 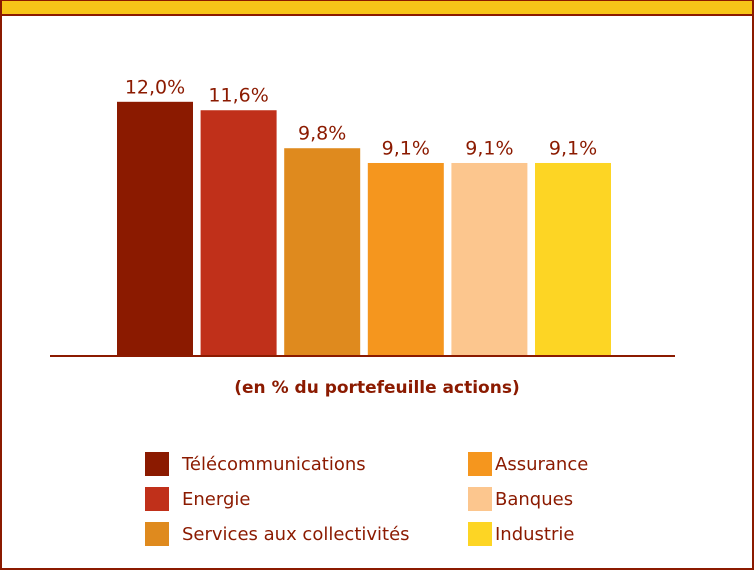 I want to click on value-label: 12,0%, so click(x=155, y=87).